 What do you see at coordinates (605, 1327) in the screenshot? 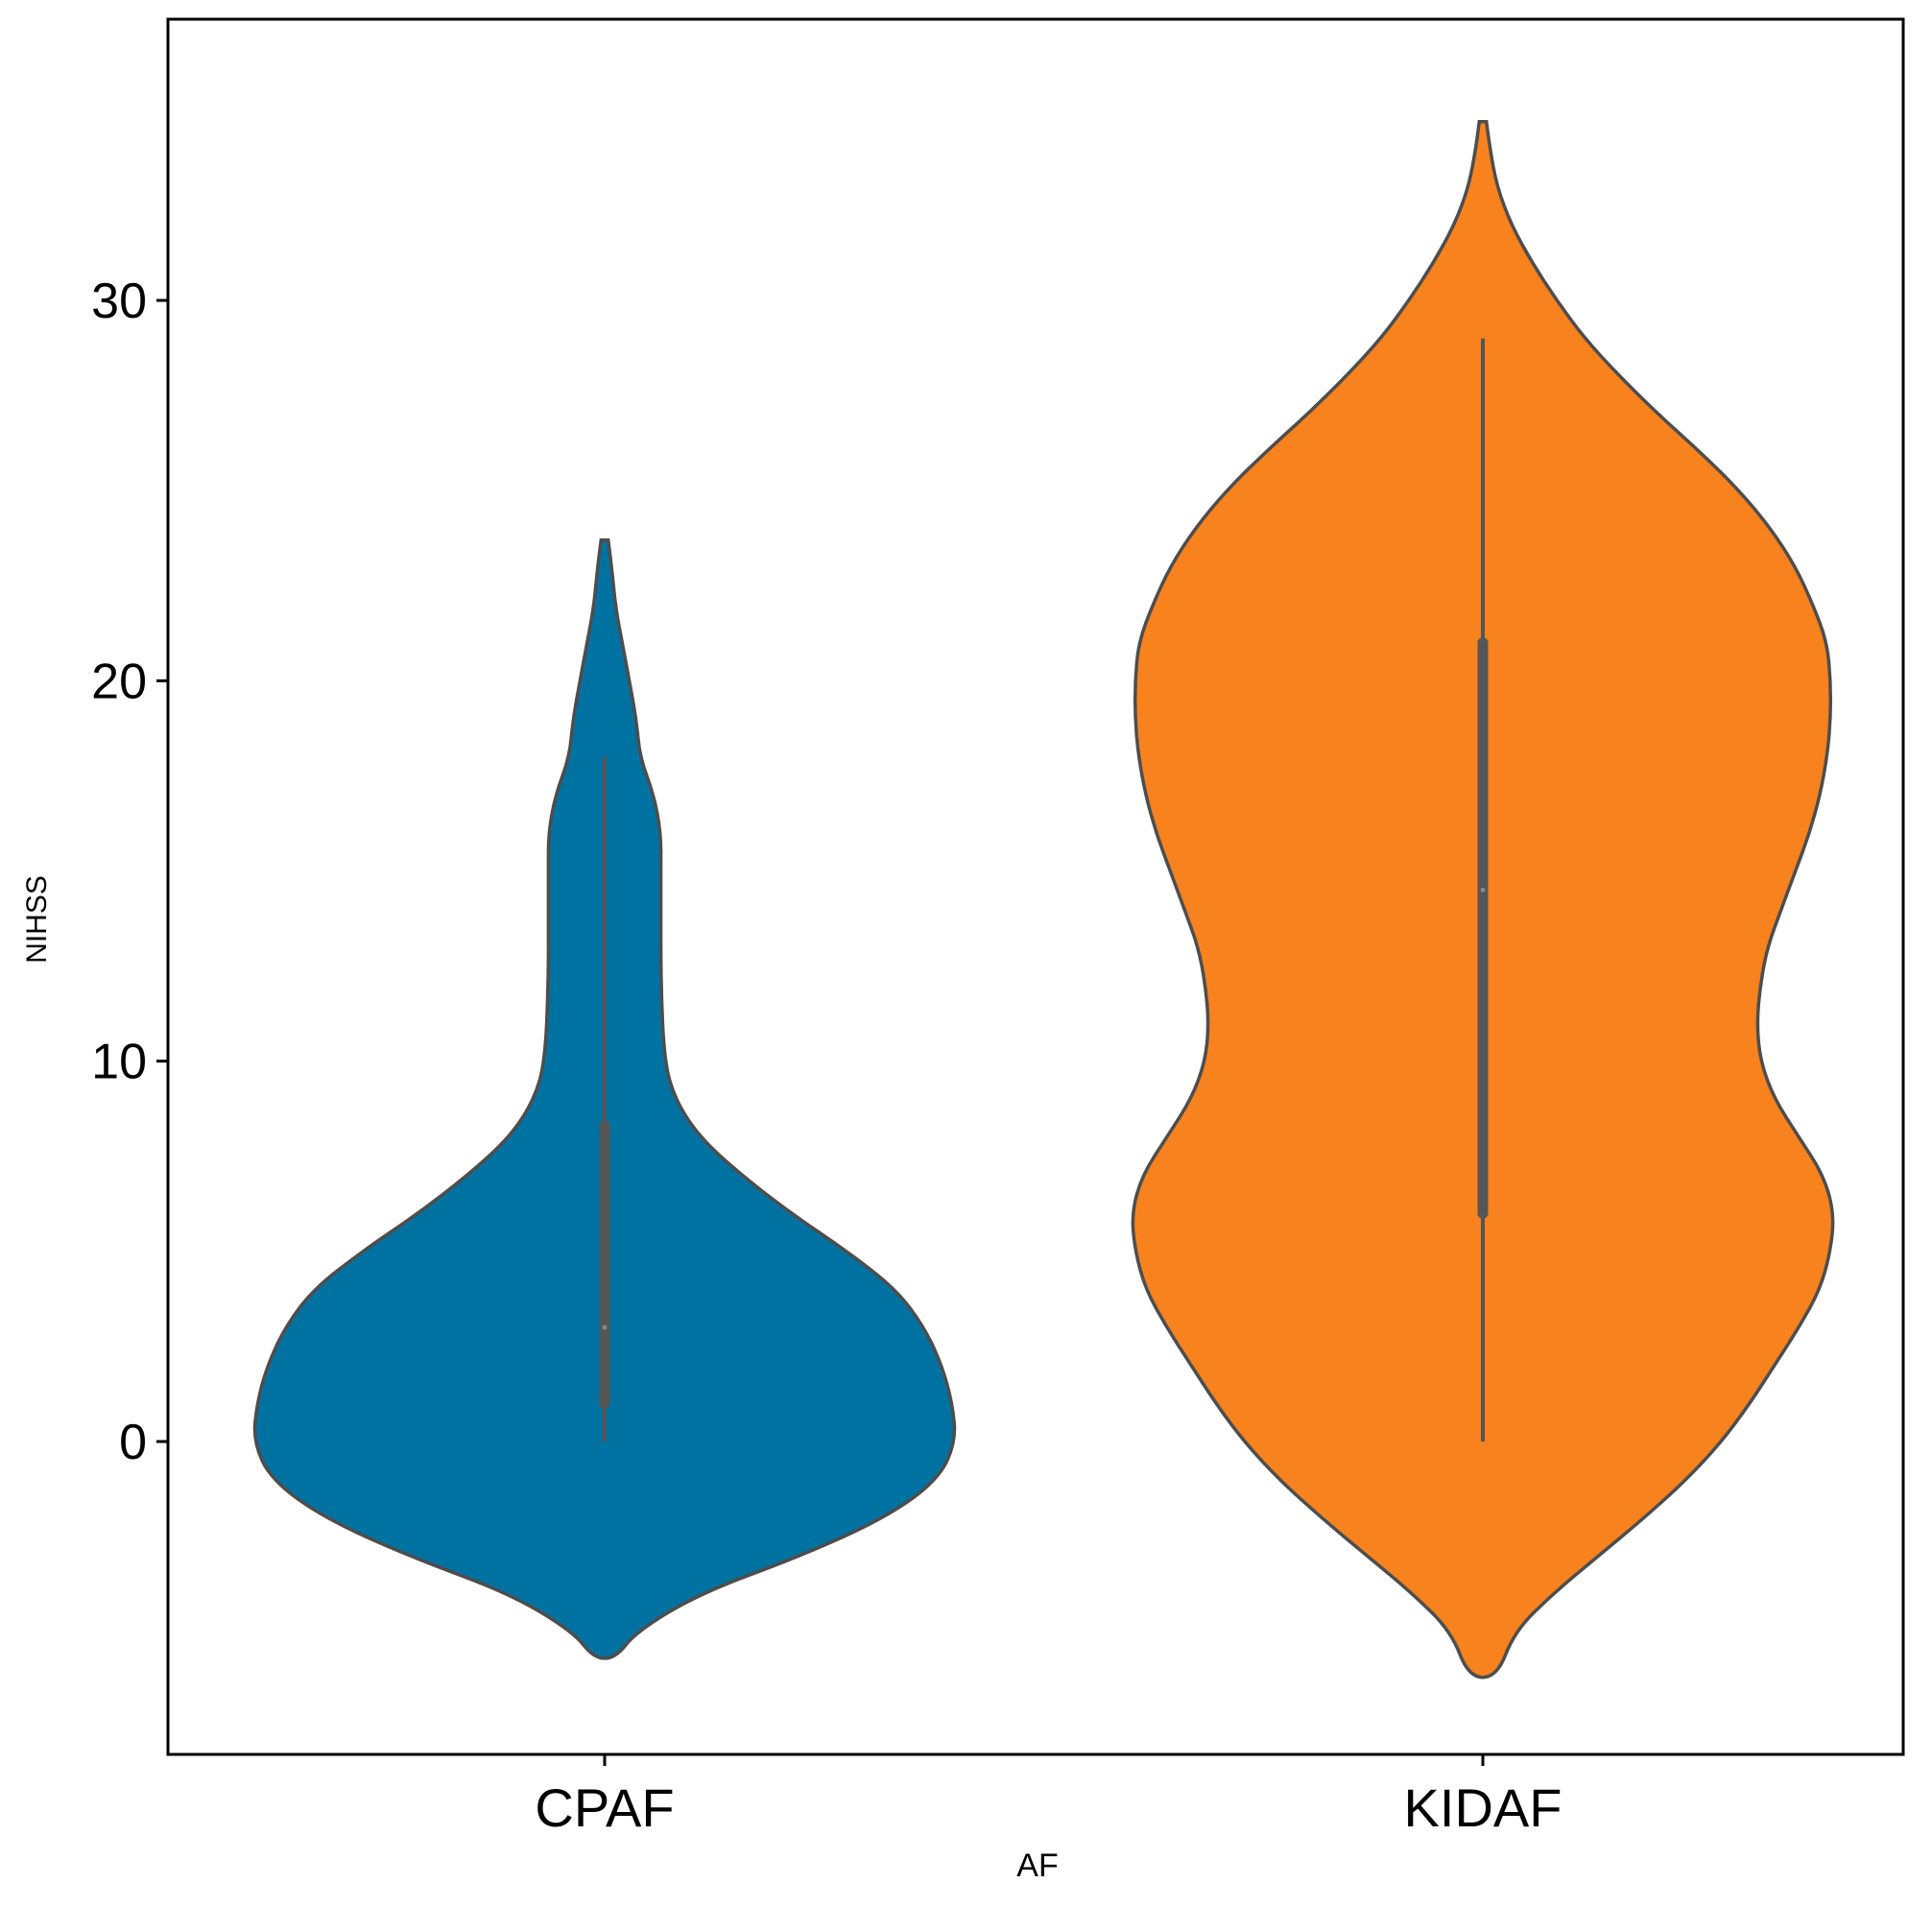
I see `median-cpaf` at bounding box center [605, 1327].